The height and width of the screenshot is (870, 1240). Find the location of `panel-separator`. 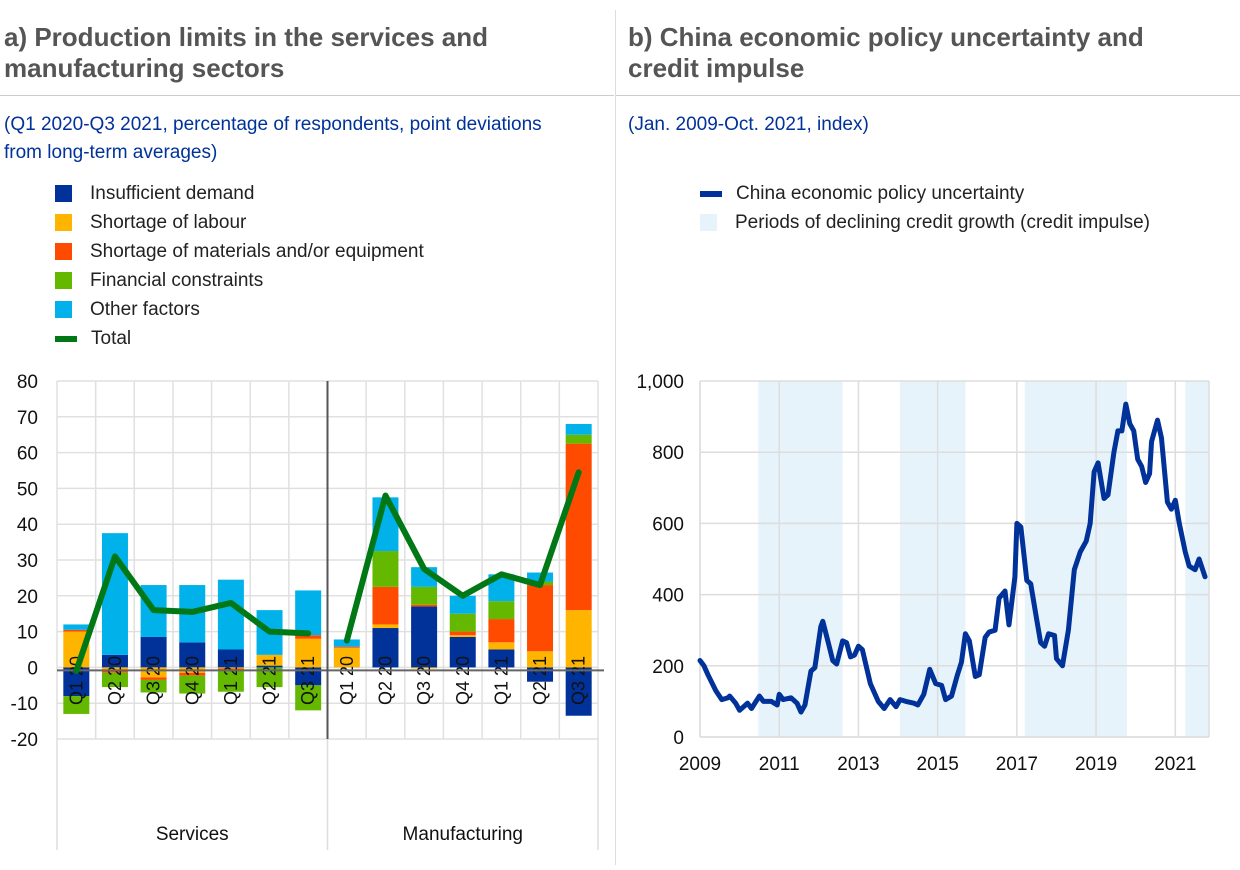

panel-separator is located at coordinates (615, 437).